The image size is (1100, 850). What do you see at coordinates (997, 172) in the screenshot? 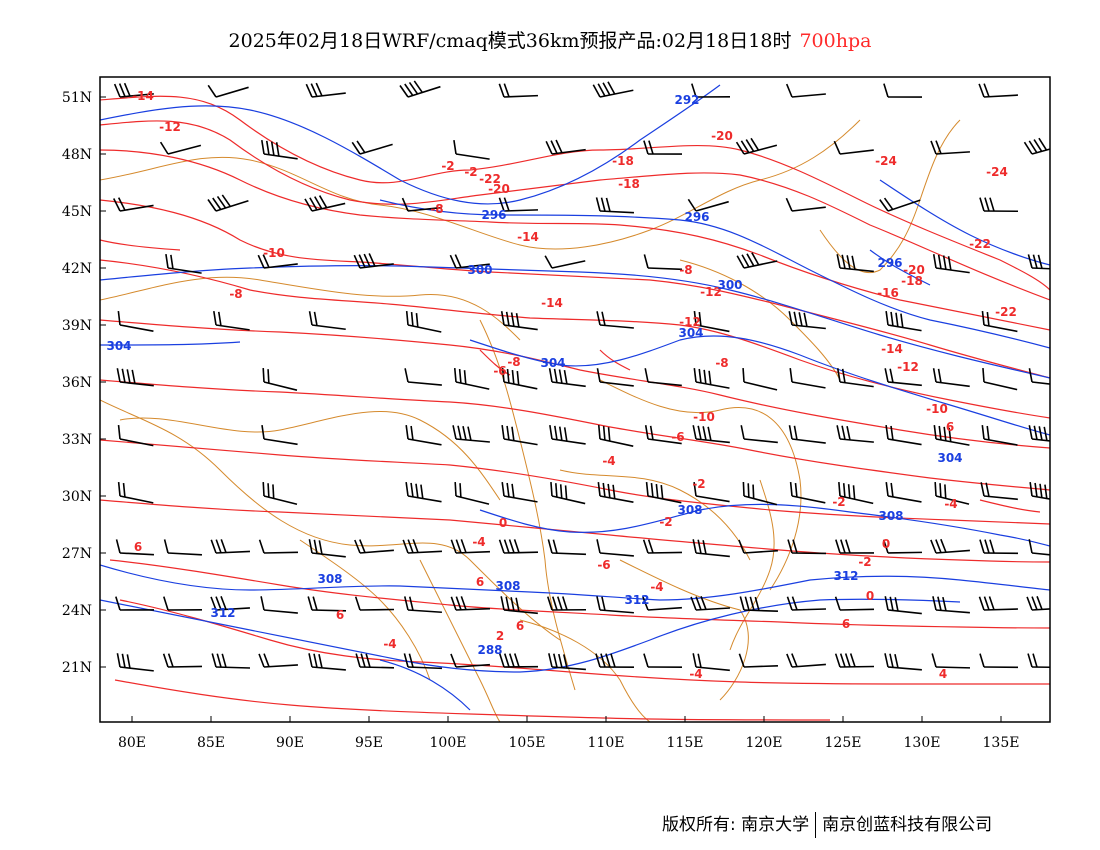
I see `temperature-label: -24` at bounding box center [997, 172].